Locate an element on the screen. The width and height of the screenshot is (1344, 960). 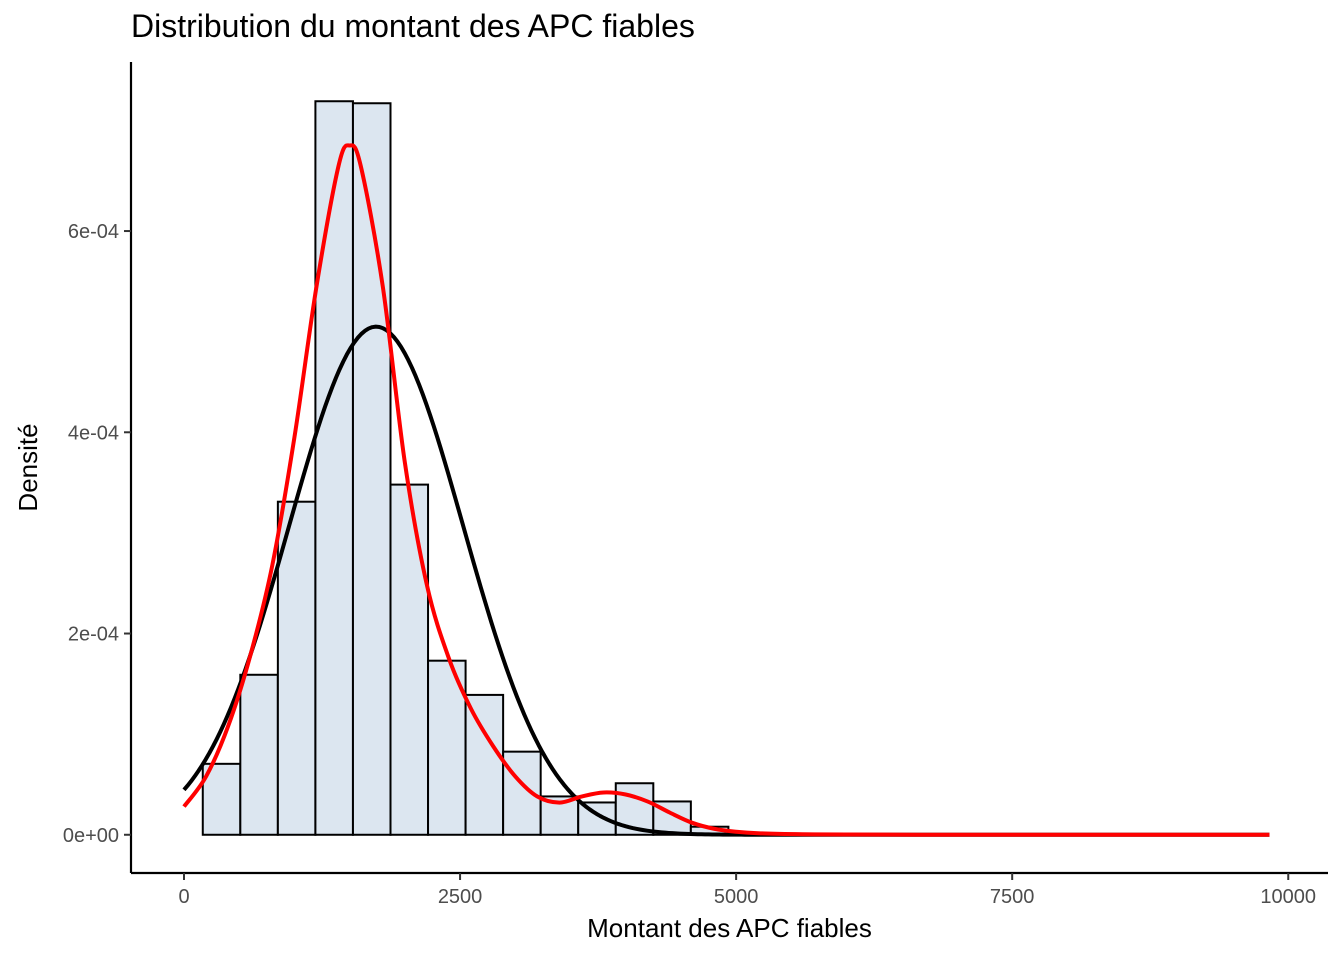
x-tick-label: 5000 is located at coordinates (736, 897).